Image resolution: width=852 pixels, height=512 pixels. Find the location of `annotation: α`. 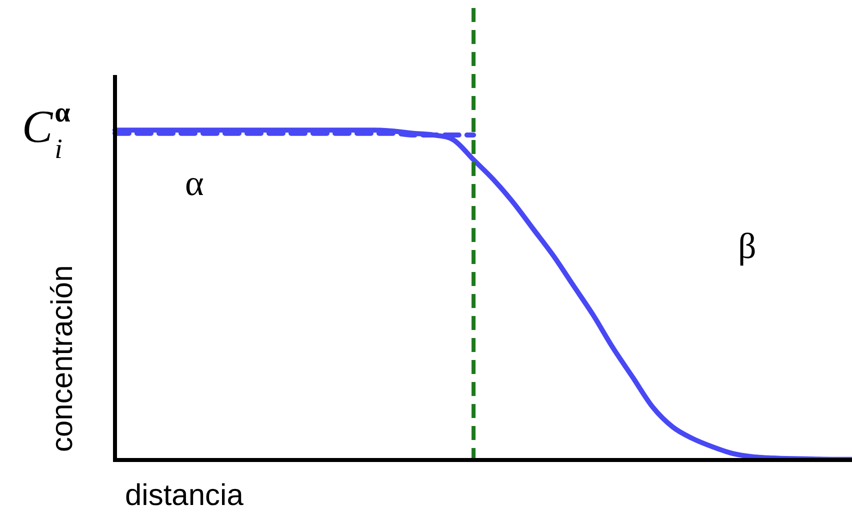

annotation: α is located at coordinates (194, 183).